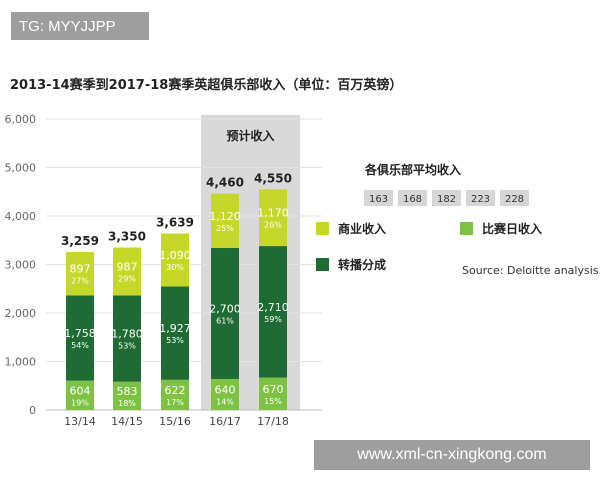  I want to click on total-label: 4,460, so click(225, 183).